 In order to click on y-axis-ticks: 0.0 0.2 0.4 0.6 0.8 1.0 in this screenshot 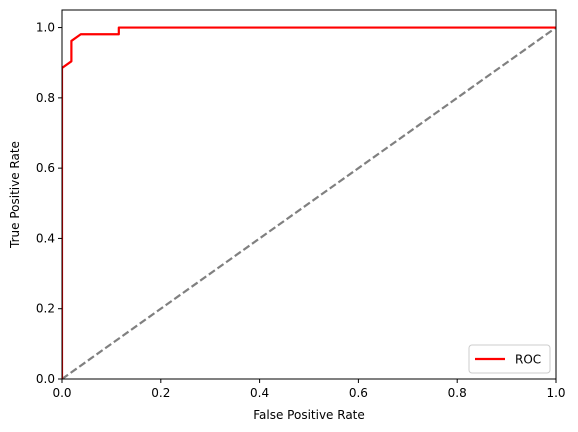, I will do `click(49, 203)`.